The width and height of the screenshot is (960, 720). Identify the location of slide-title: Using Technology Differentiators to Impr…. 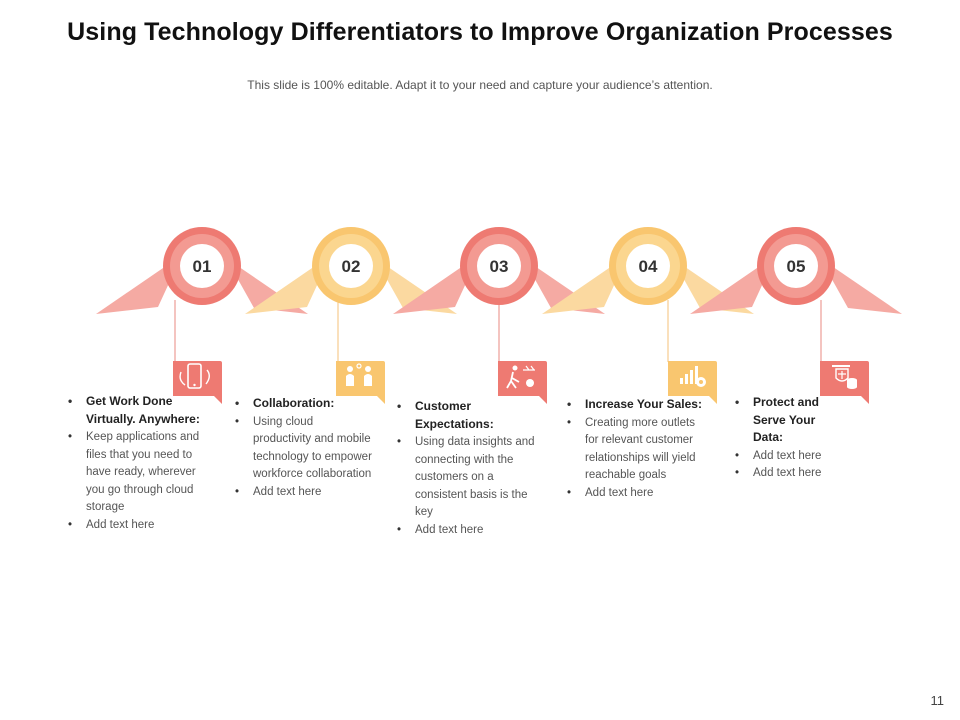
(480, 32).